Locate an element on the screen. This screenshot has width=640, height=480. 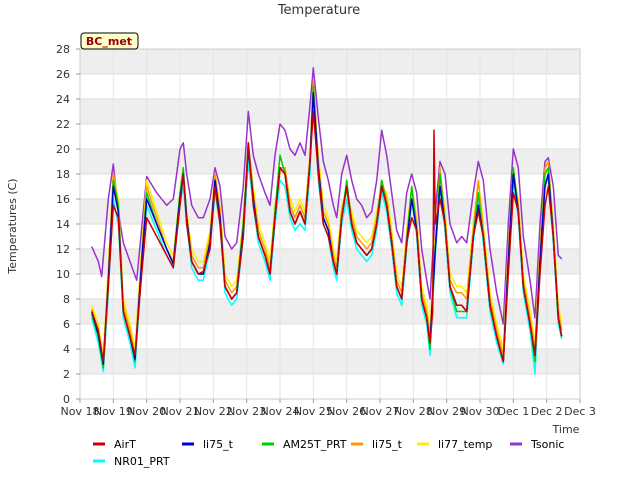
legend-label: AirT is located at coordinates (125, 444).